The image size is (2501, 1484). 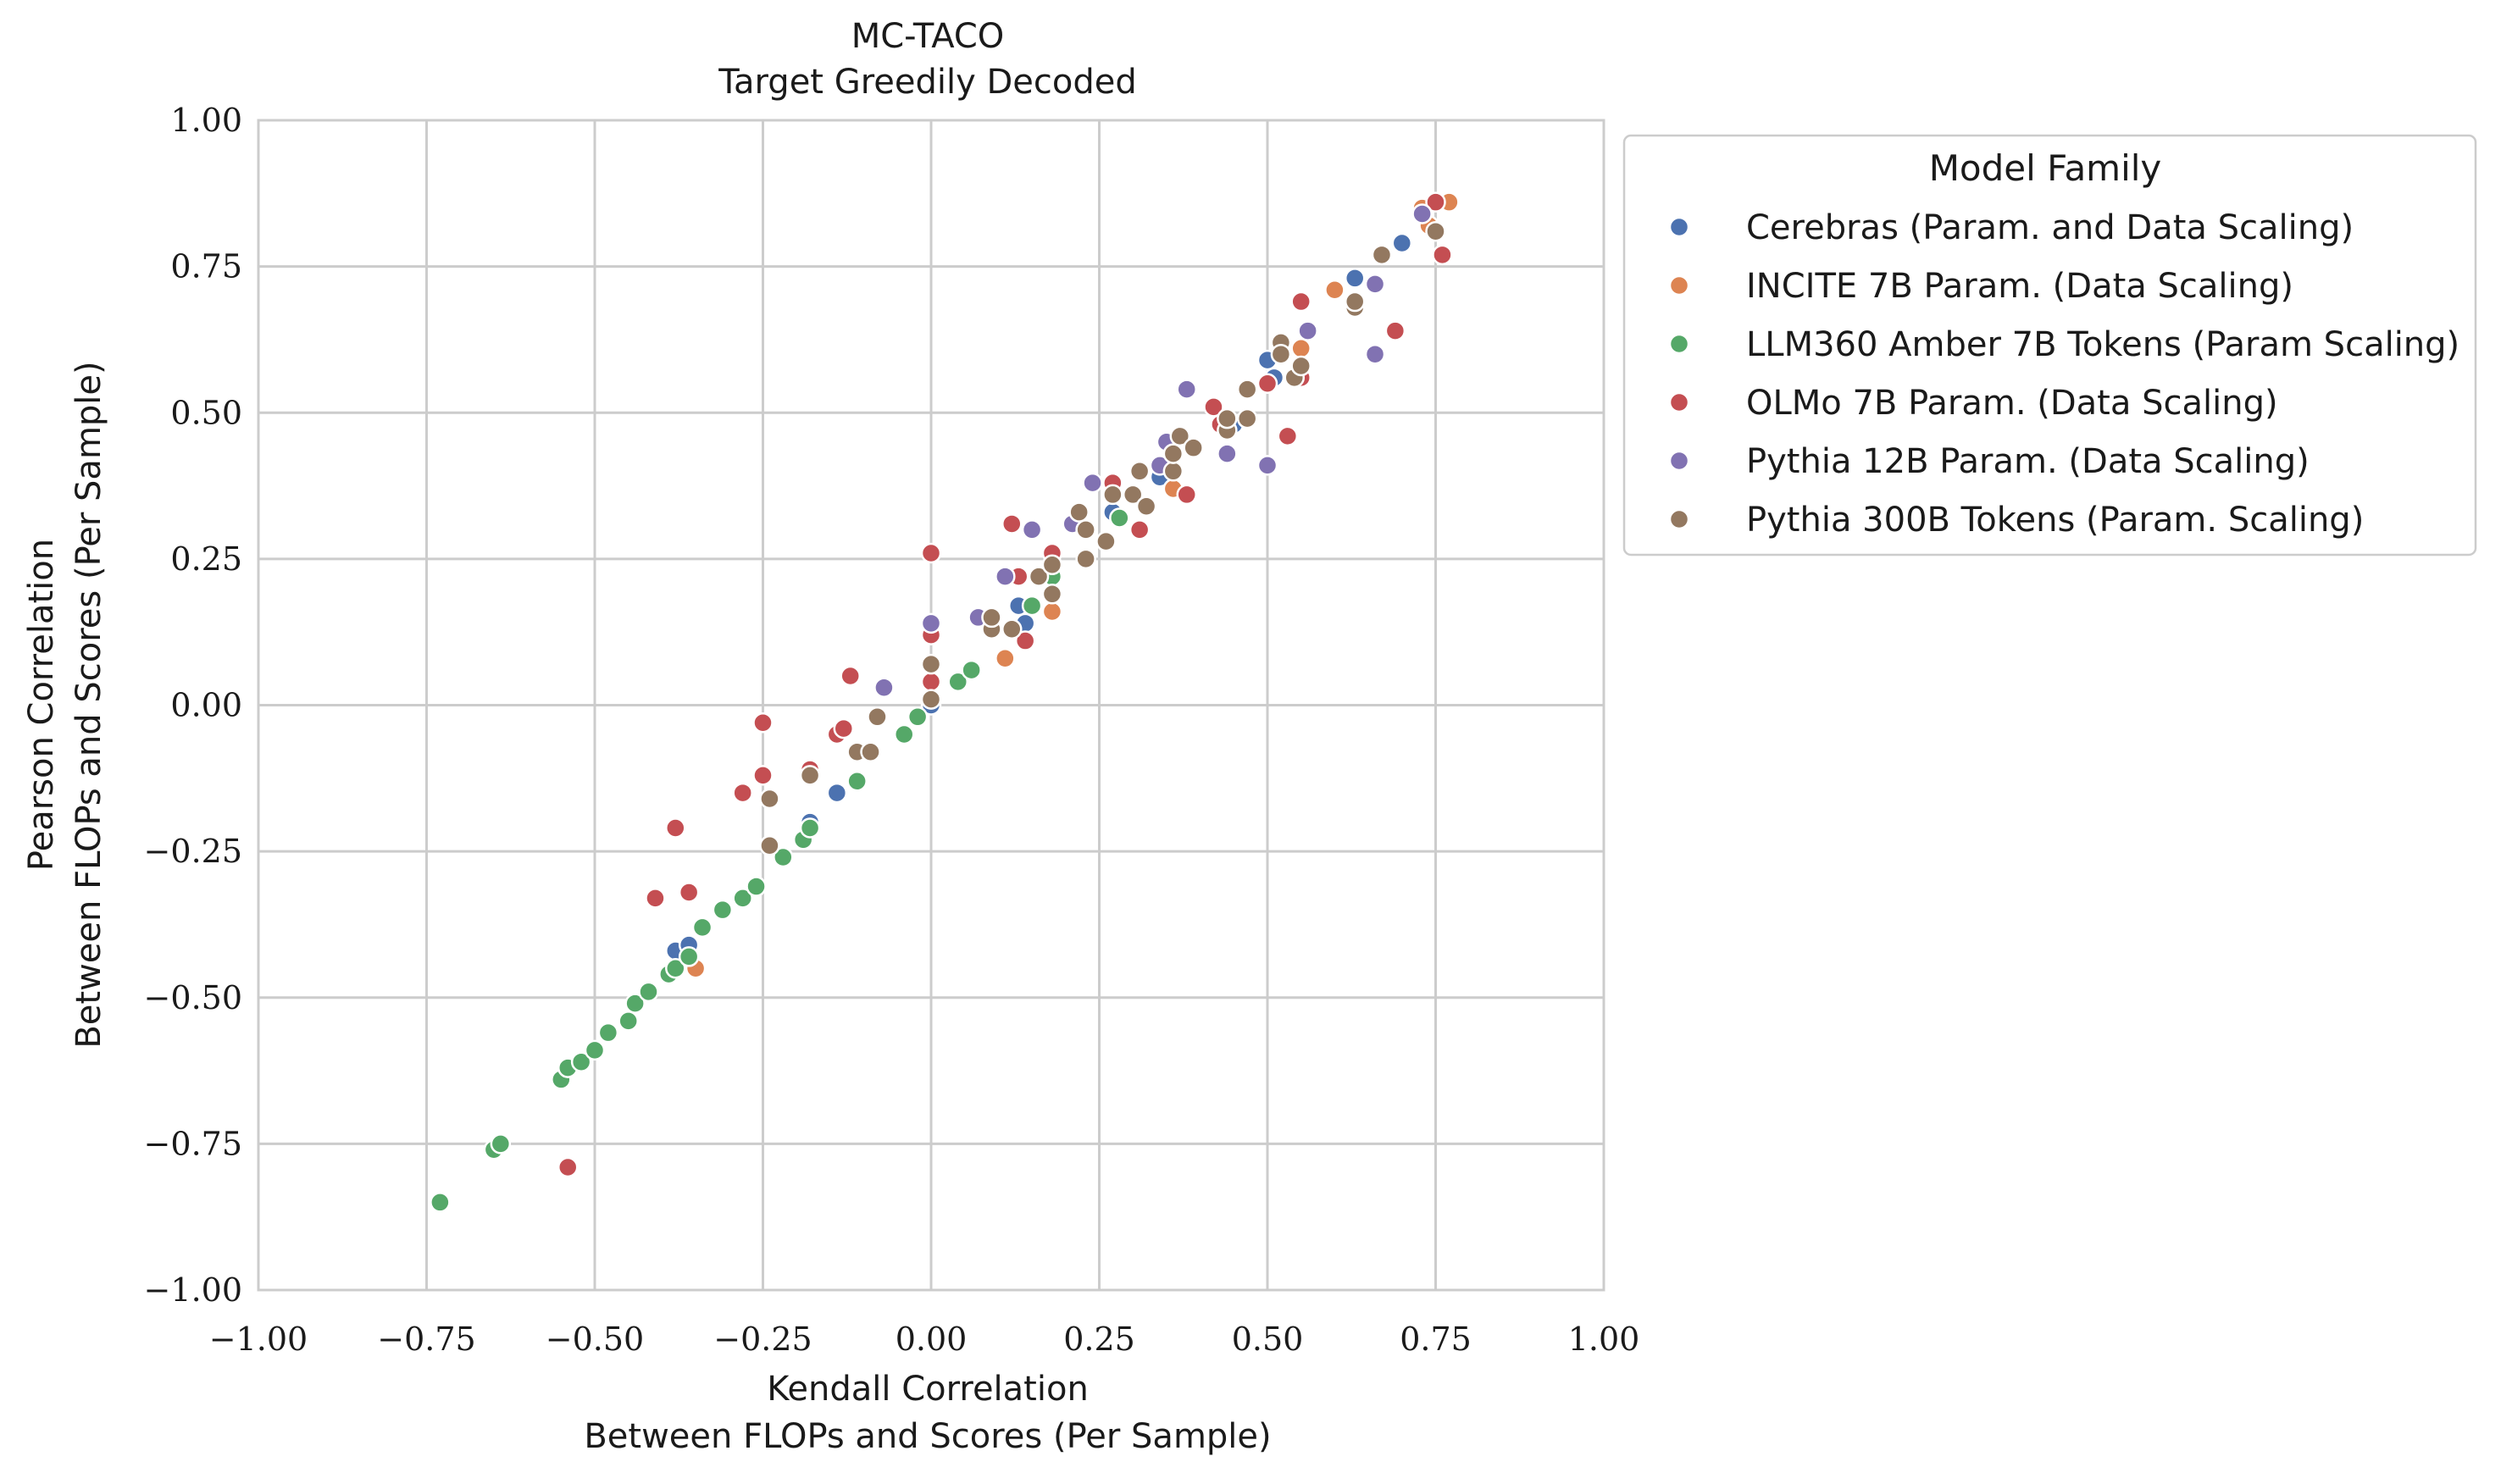 I want to click on y-tick-label: −0.75, so click(x=193, y=1143).